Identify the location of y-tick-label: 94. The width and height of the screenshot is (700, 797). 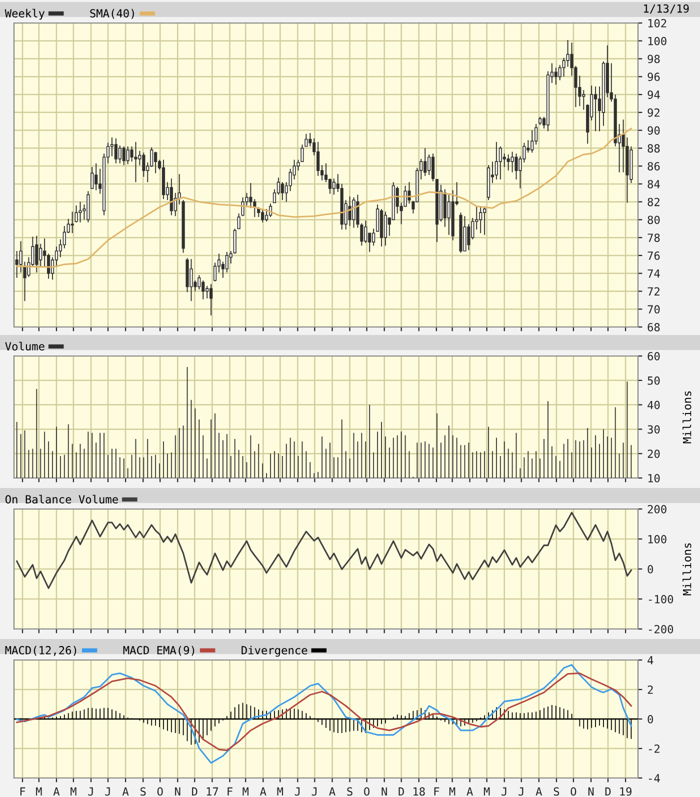
(654, 94).